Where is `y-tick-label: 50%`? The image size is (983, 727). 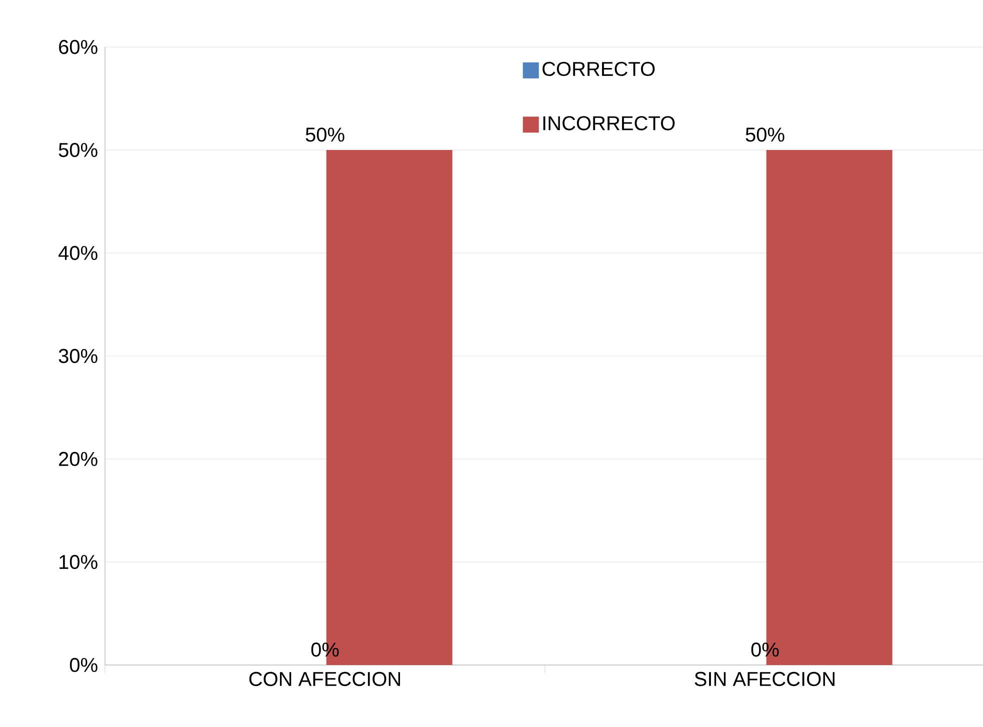 y-tick-label: 50% is located at coordinates (78, 150).